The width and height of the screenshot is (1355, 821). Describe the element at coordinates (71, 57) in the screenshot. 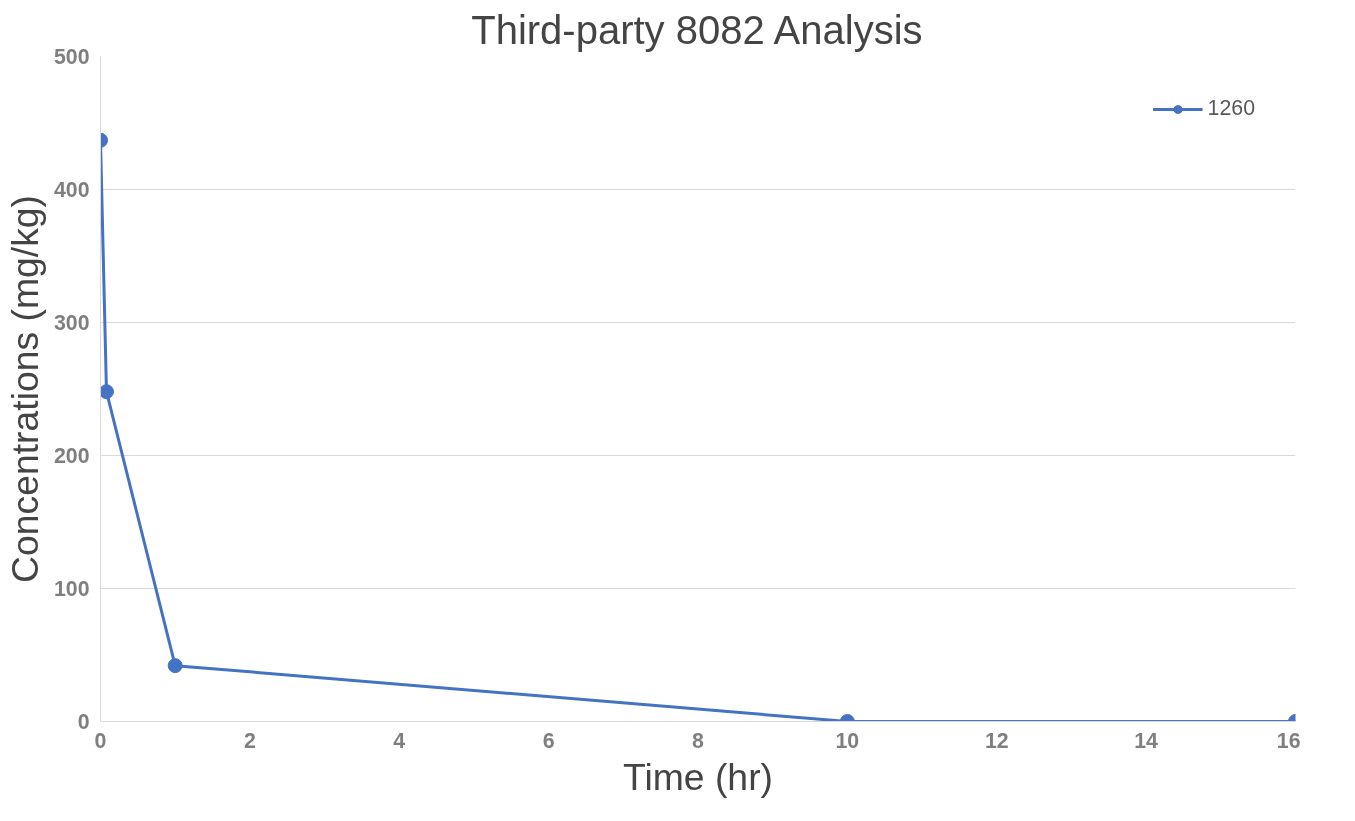

I see `y-tick-label: 500` at that location.